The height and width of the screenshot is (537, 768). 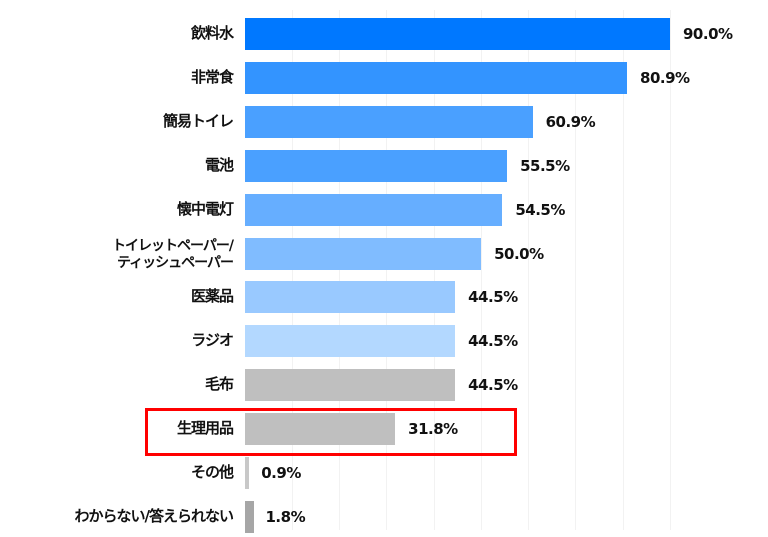 I want to click on category-label: ラジオ, so click(x=212, y=340).